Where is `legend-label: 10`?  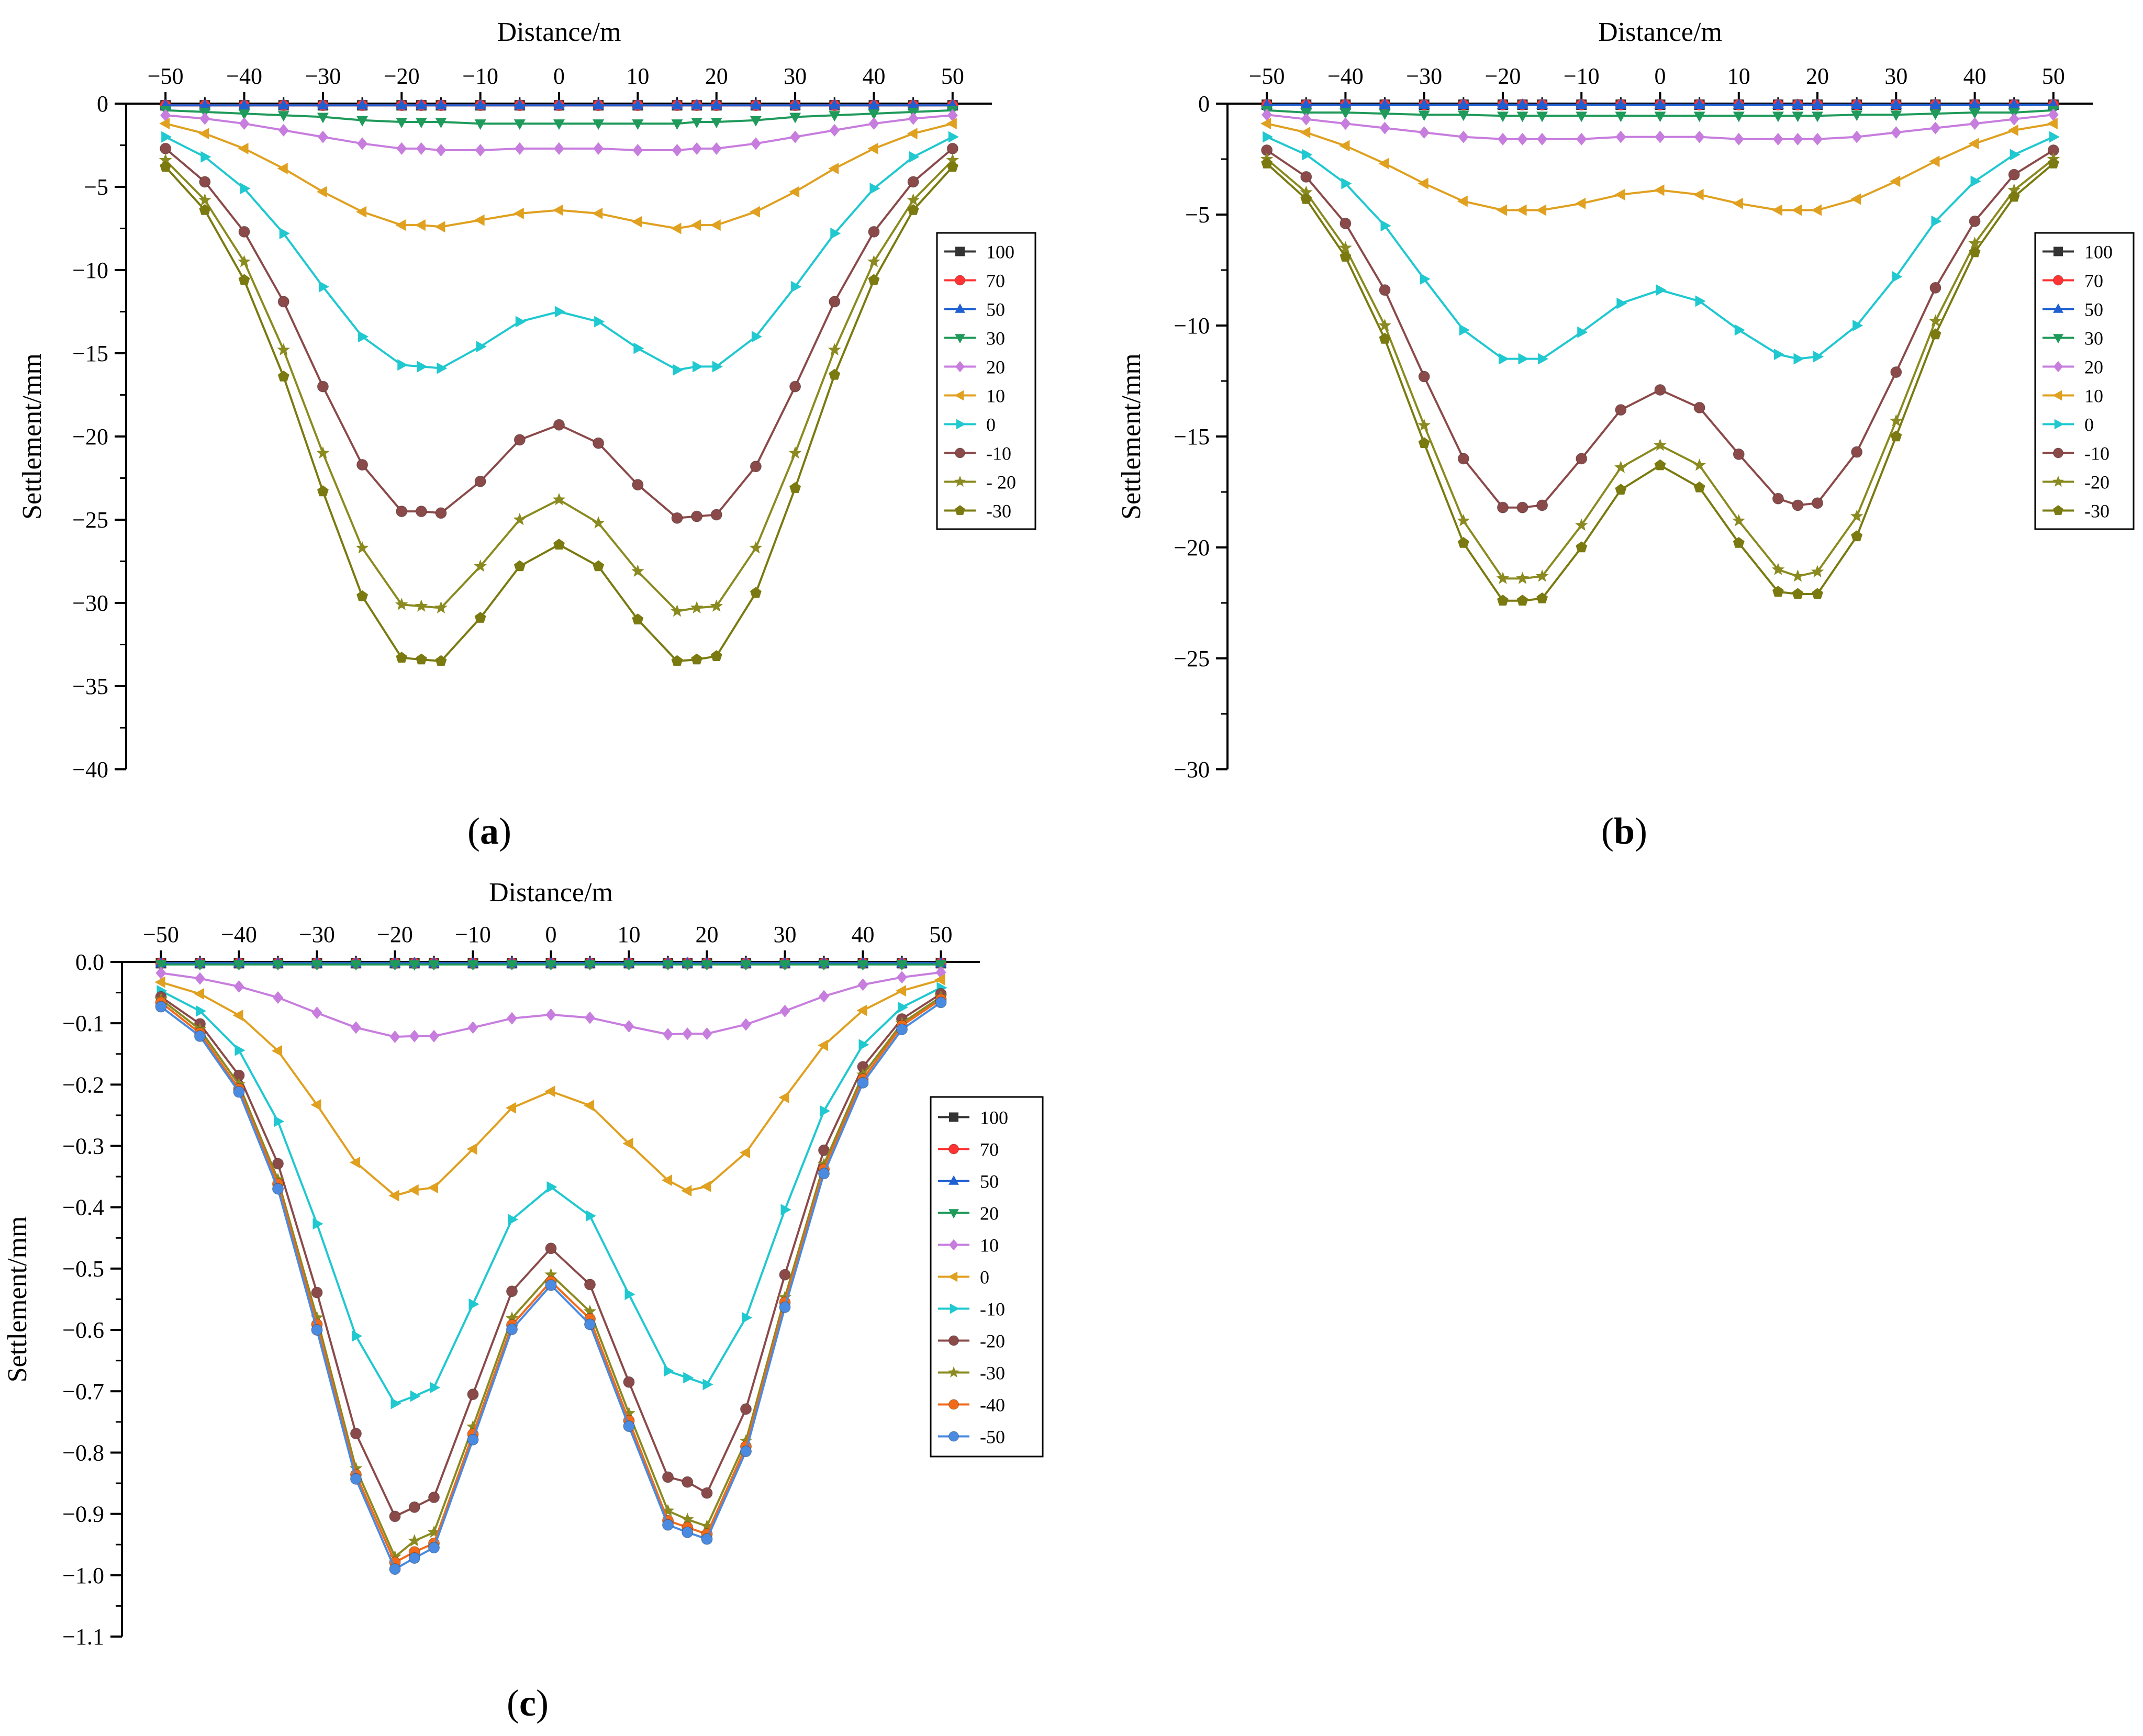
legend-label: 10 is located at coordinates (995, 396).